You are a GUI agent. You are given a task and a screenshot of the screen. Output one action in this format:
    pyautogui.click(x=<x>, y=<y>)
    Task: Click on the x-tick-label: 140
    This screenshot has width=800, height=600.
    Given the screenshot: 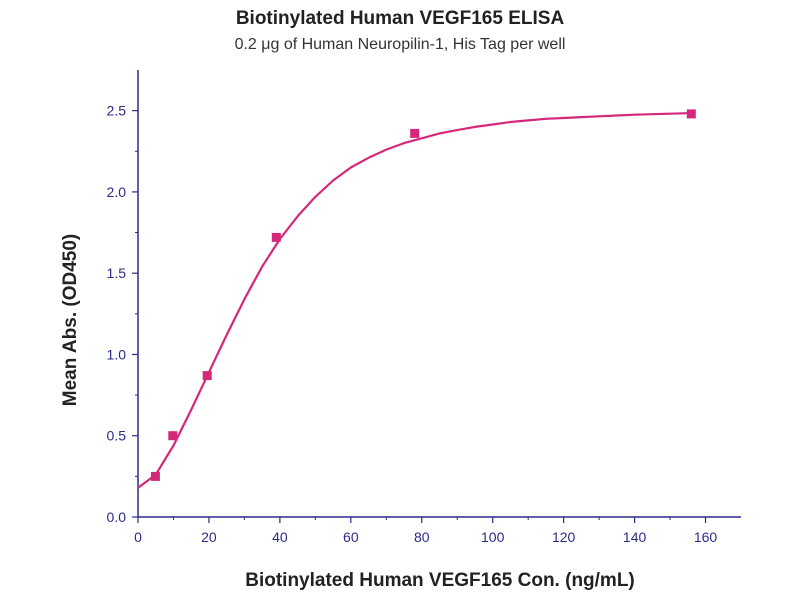 What is the action you would take?
    pyautogui.click(x=635, y=537)
    